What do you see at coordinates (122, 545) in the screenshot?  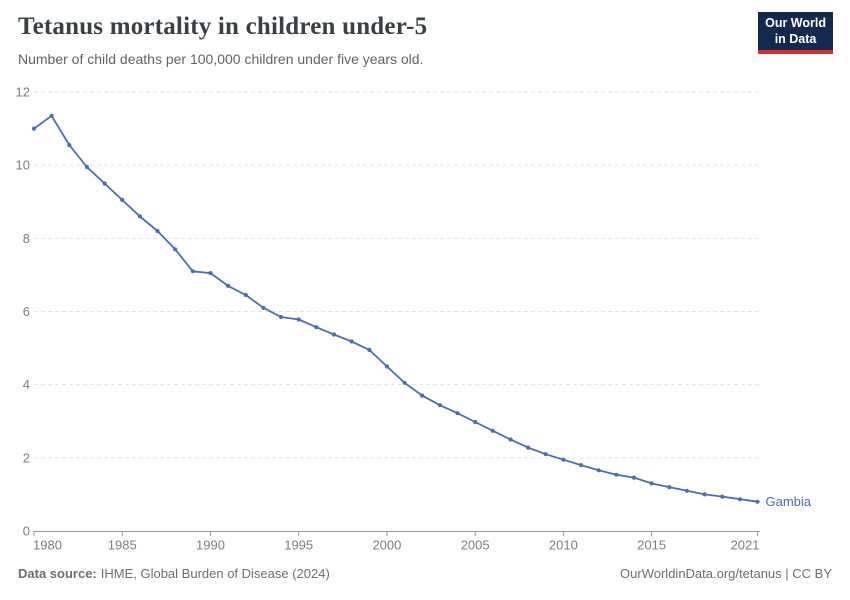 I see `x-tick-label-1985: 1985` at bounding box center [122, 545].